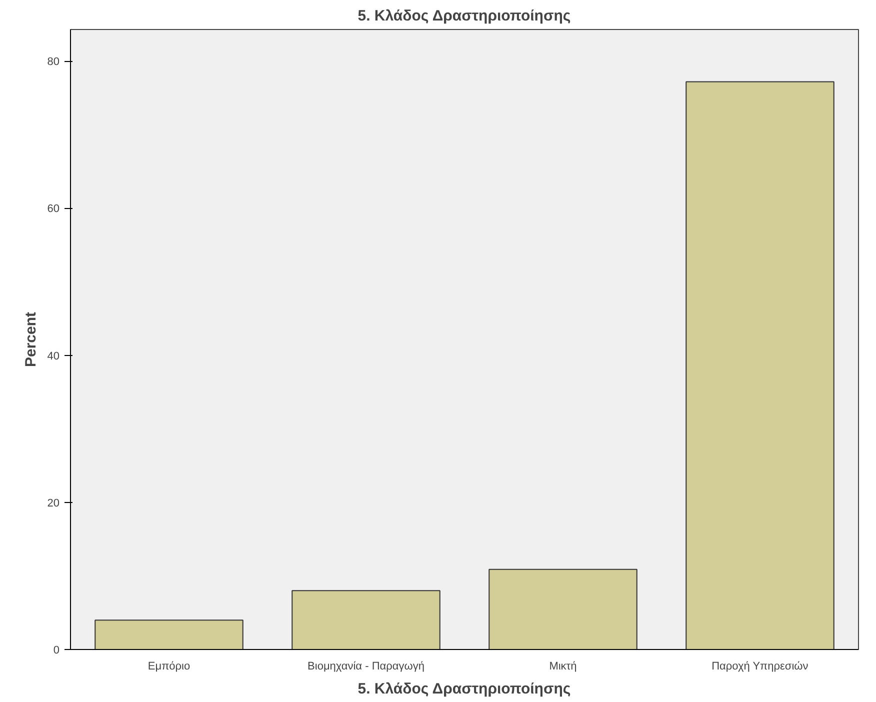 This screenshot has width=876, height=702. Describe the element at coordinates (53, 356) in the screenshot. I see `y-tick-label: 40` at that location.